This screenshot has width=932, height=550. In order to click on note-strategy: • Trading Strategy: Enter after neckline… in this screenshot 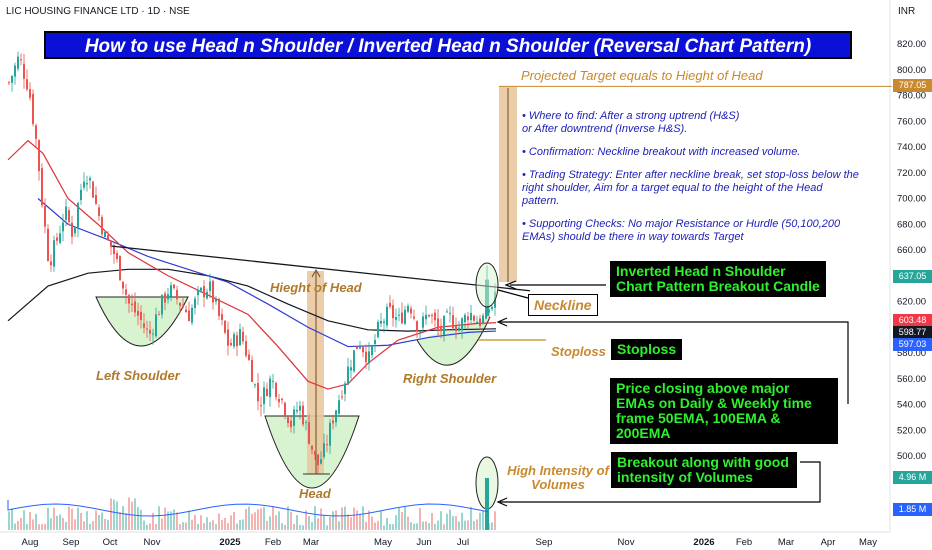, I will do `click(690, 188)`.